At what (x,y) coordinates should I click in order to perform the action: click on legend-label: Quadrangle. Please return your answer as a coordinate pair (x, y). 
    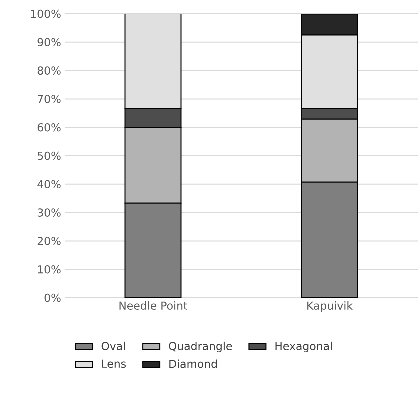
    Looking at the image, I should click on (200, 347).